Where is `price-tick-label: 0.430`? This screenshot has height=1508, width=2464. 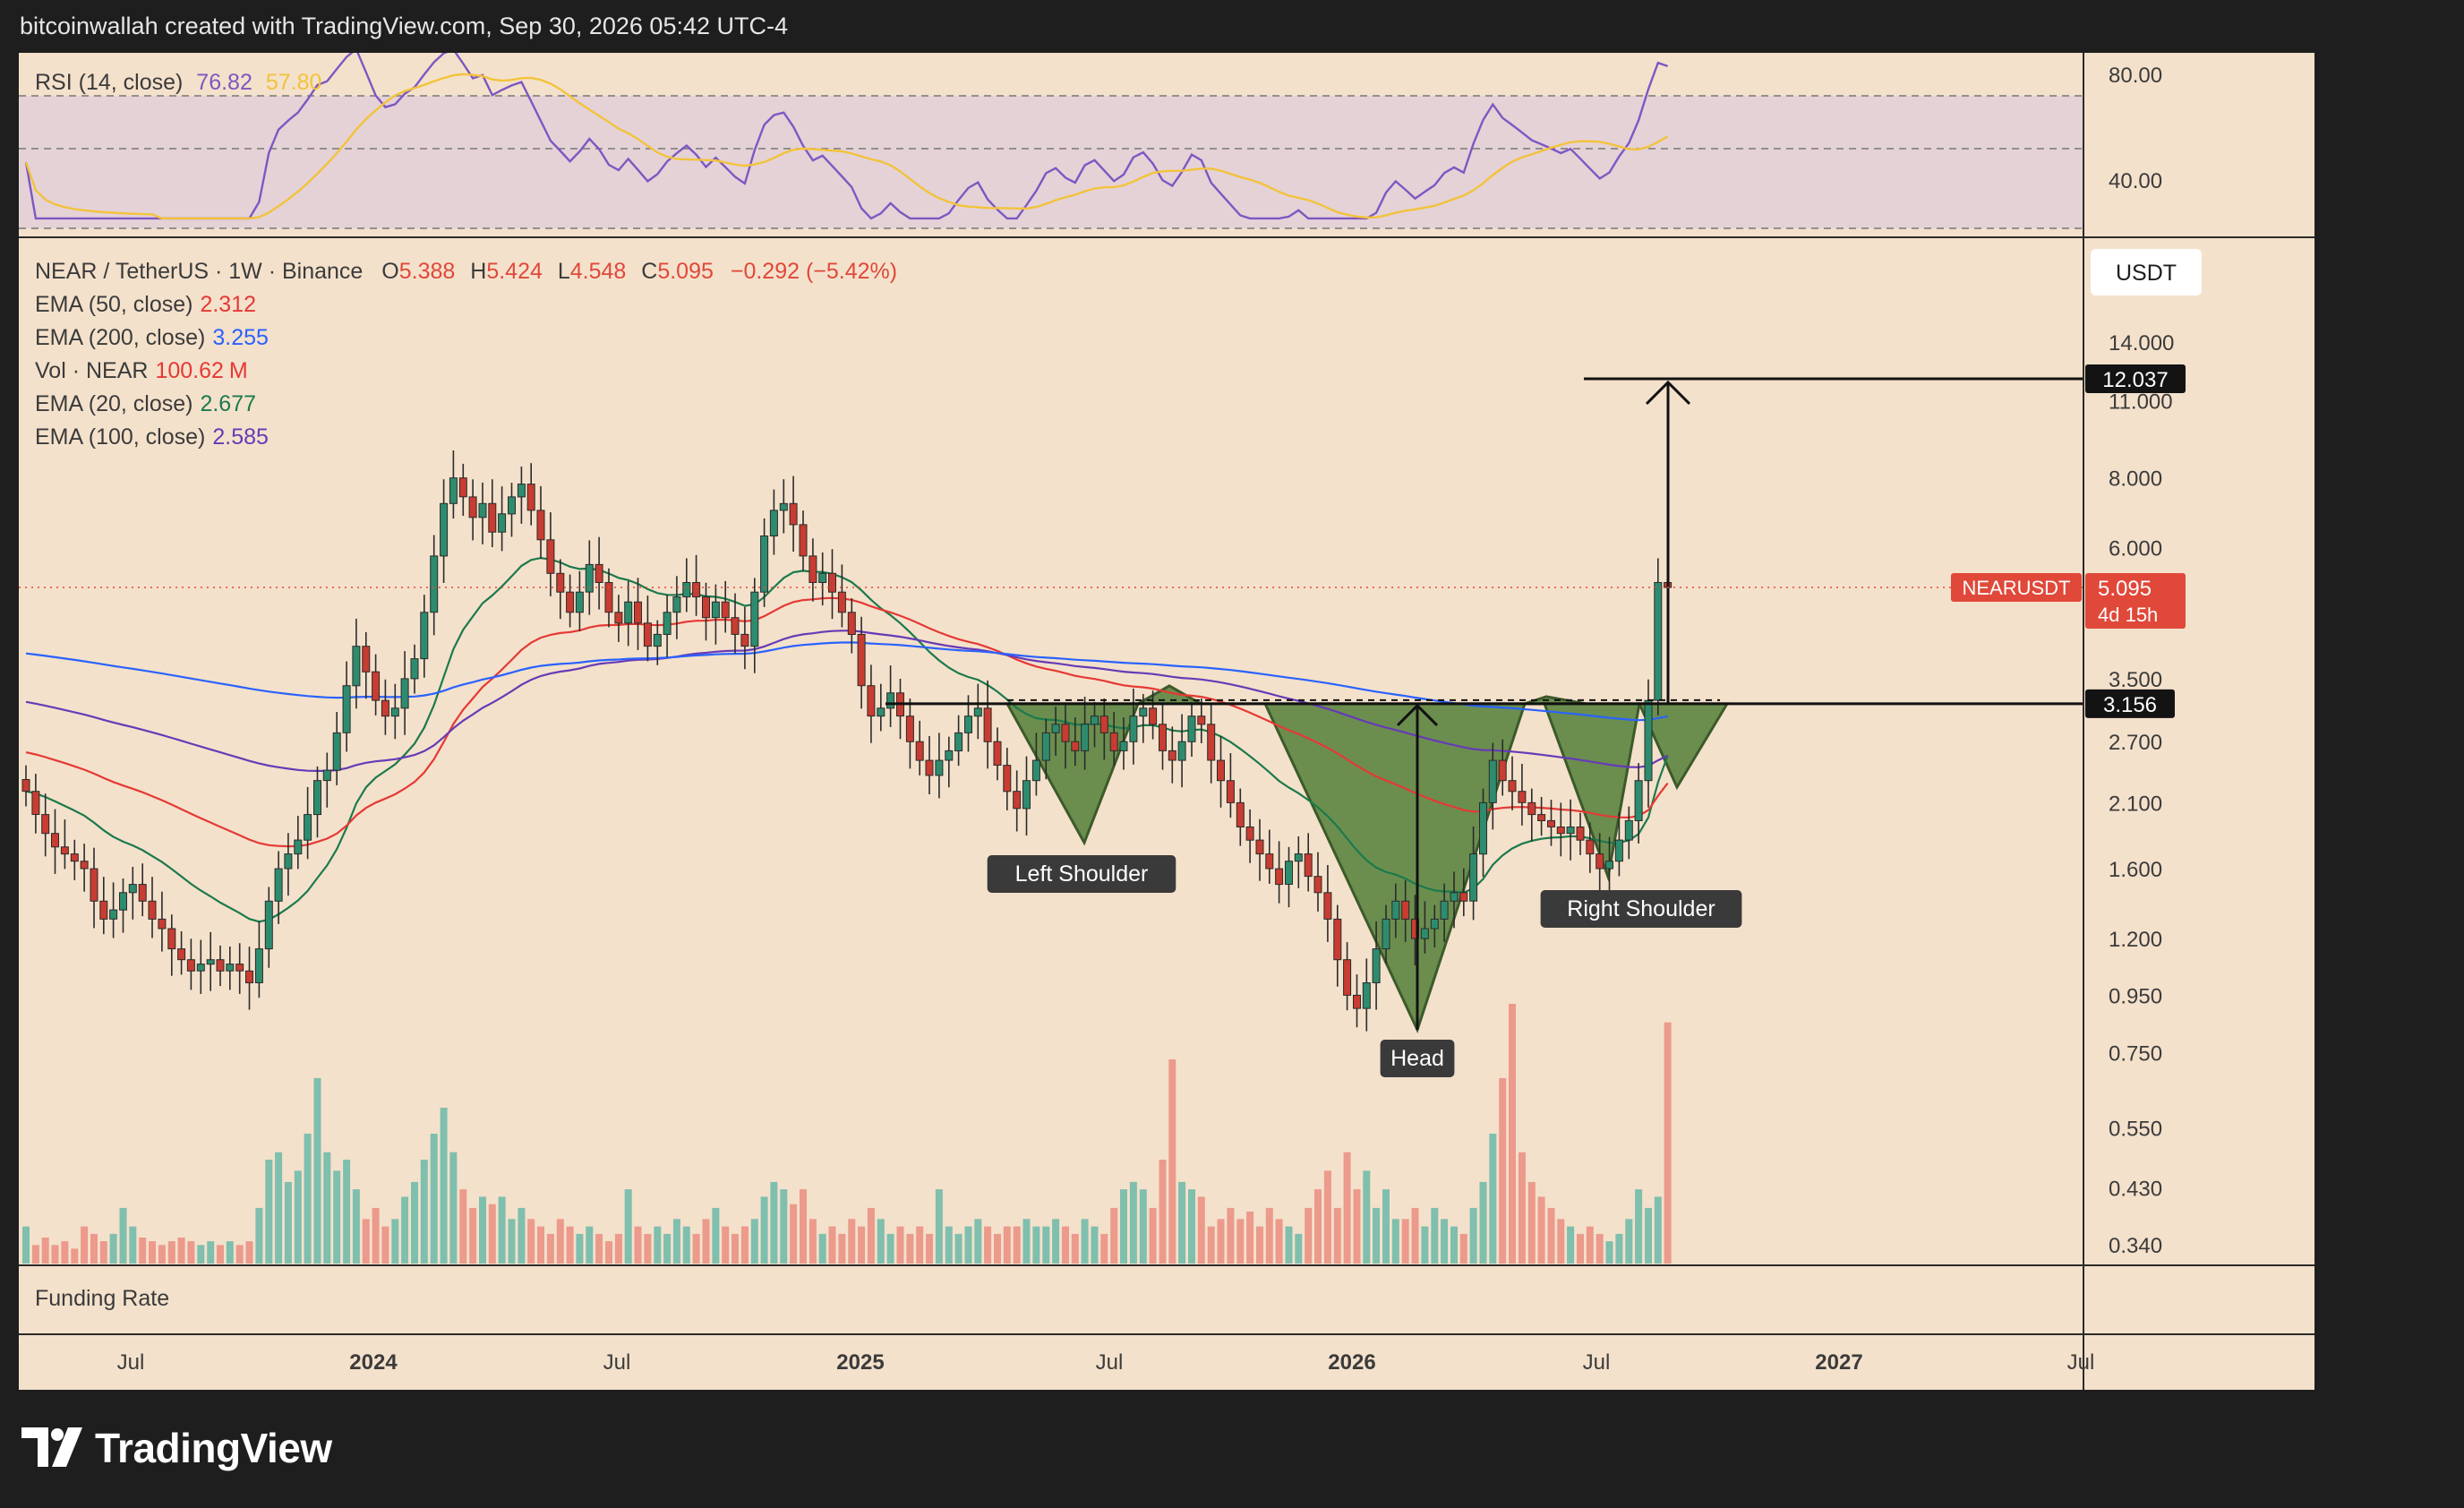
price-tick-label: 0.430 is located at coordinates (2135, 1189).